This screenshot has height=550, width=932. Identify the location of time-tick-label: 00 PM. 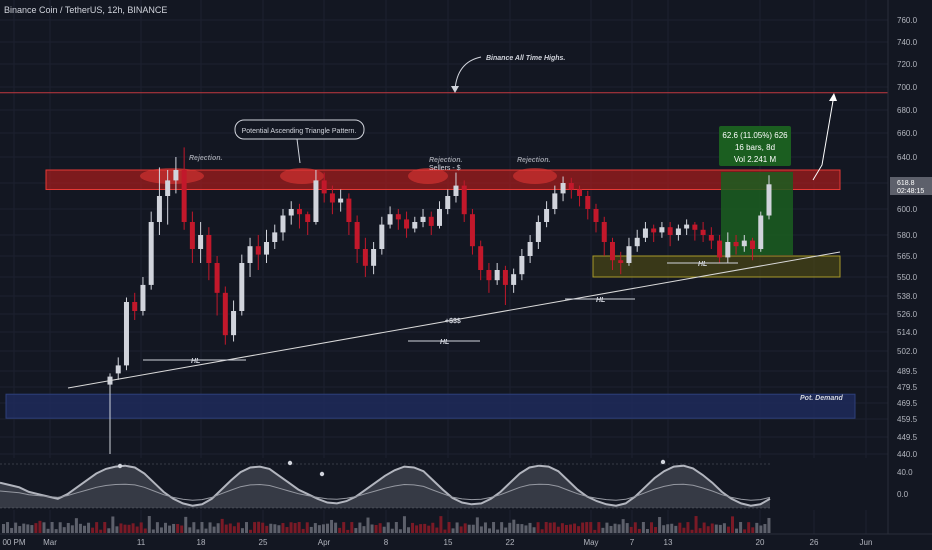
(13, 542).